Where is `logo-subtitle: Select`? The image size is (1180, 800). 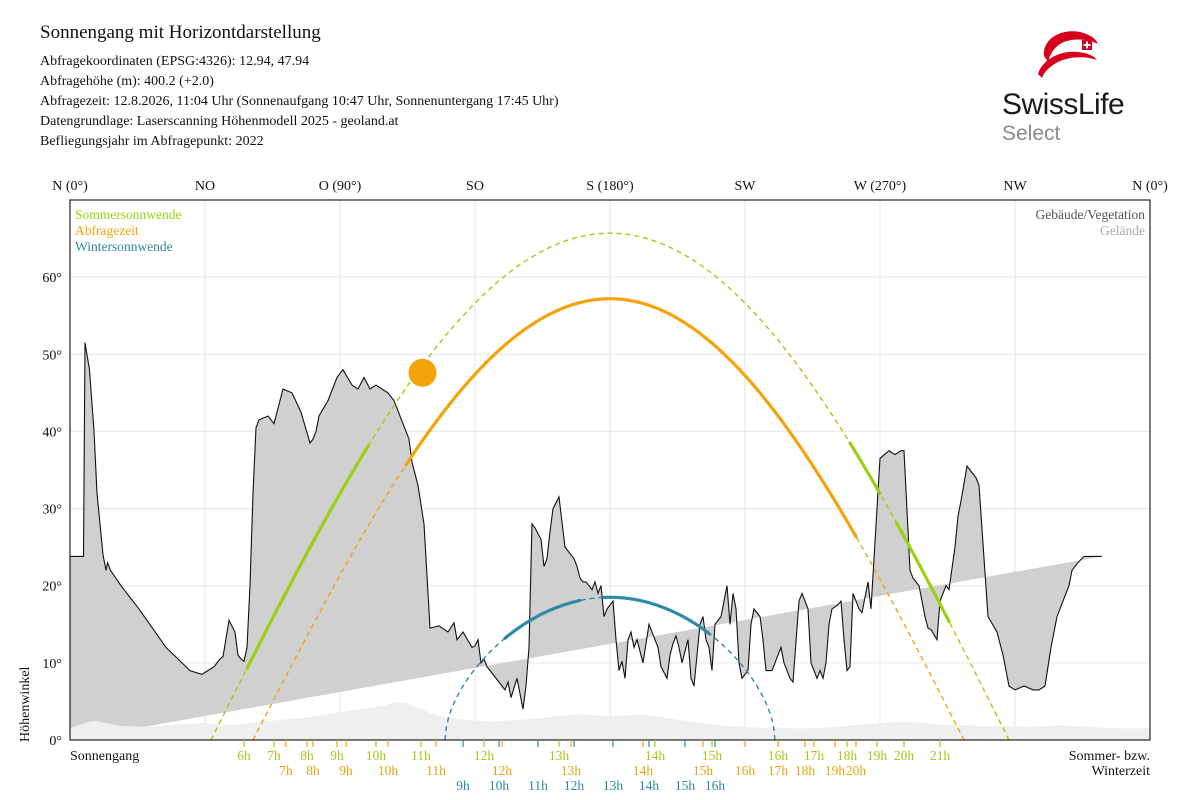 logo-subtitle: Select is located at coordinates (1031, 133).